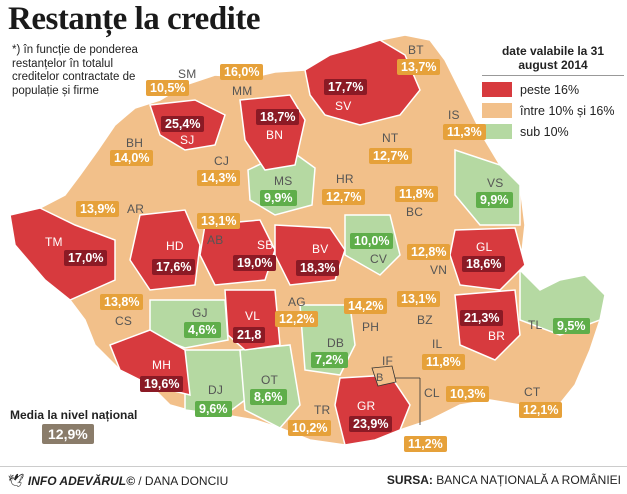  I want to click on county-value-is: 11,3%, so click(464, 132).